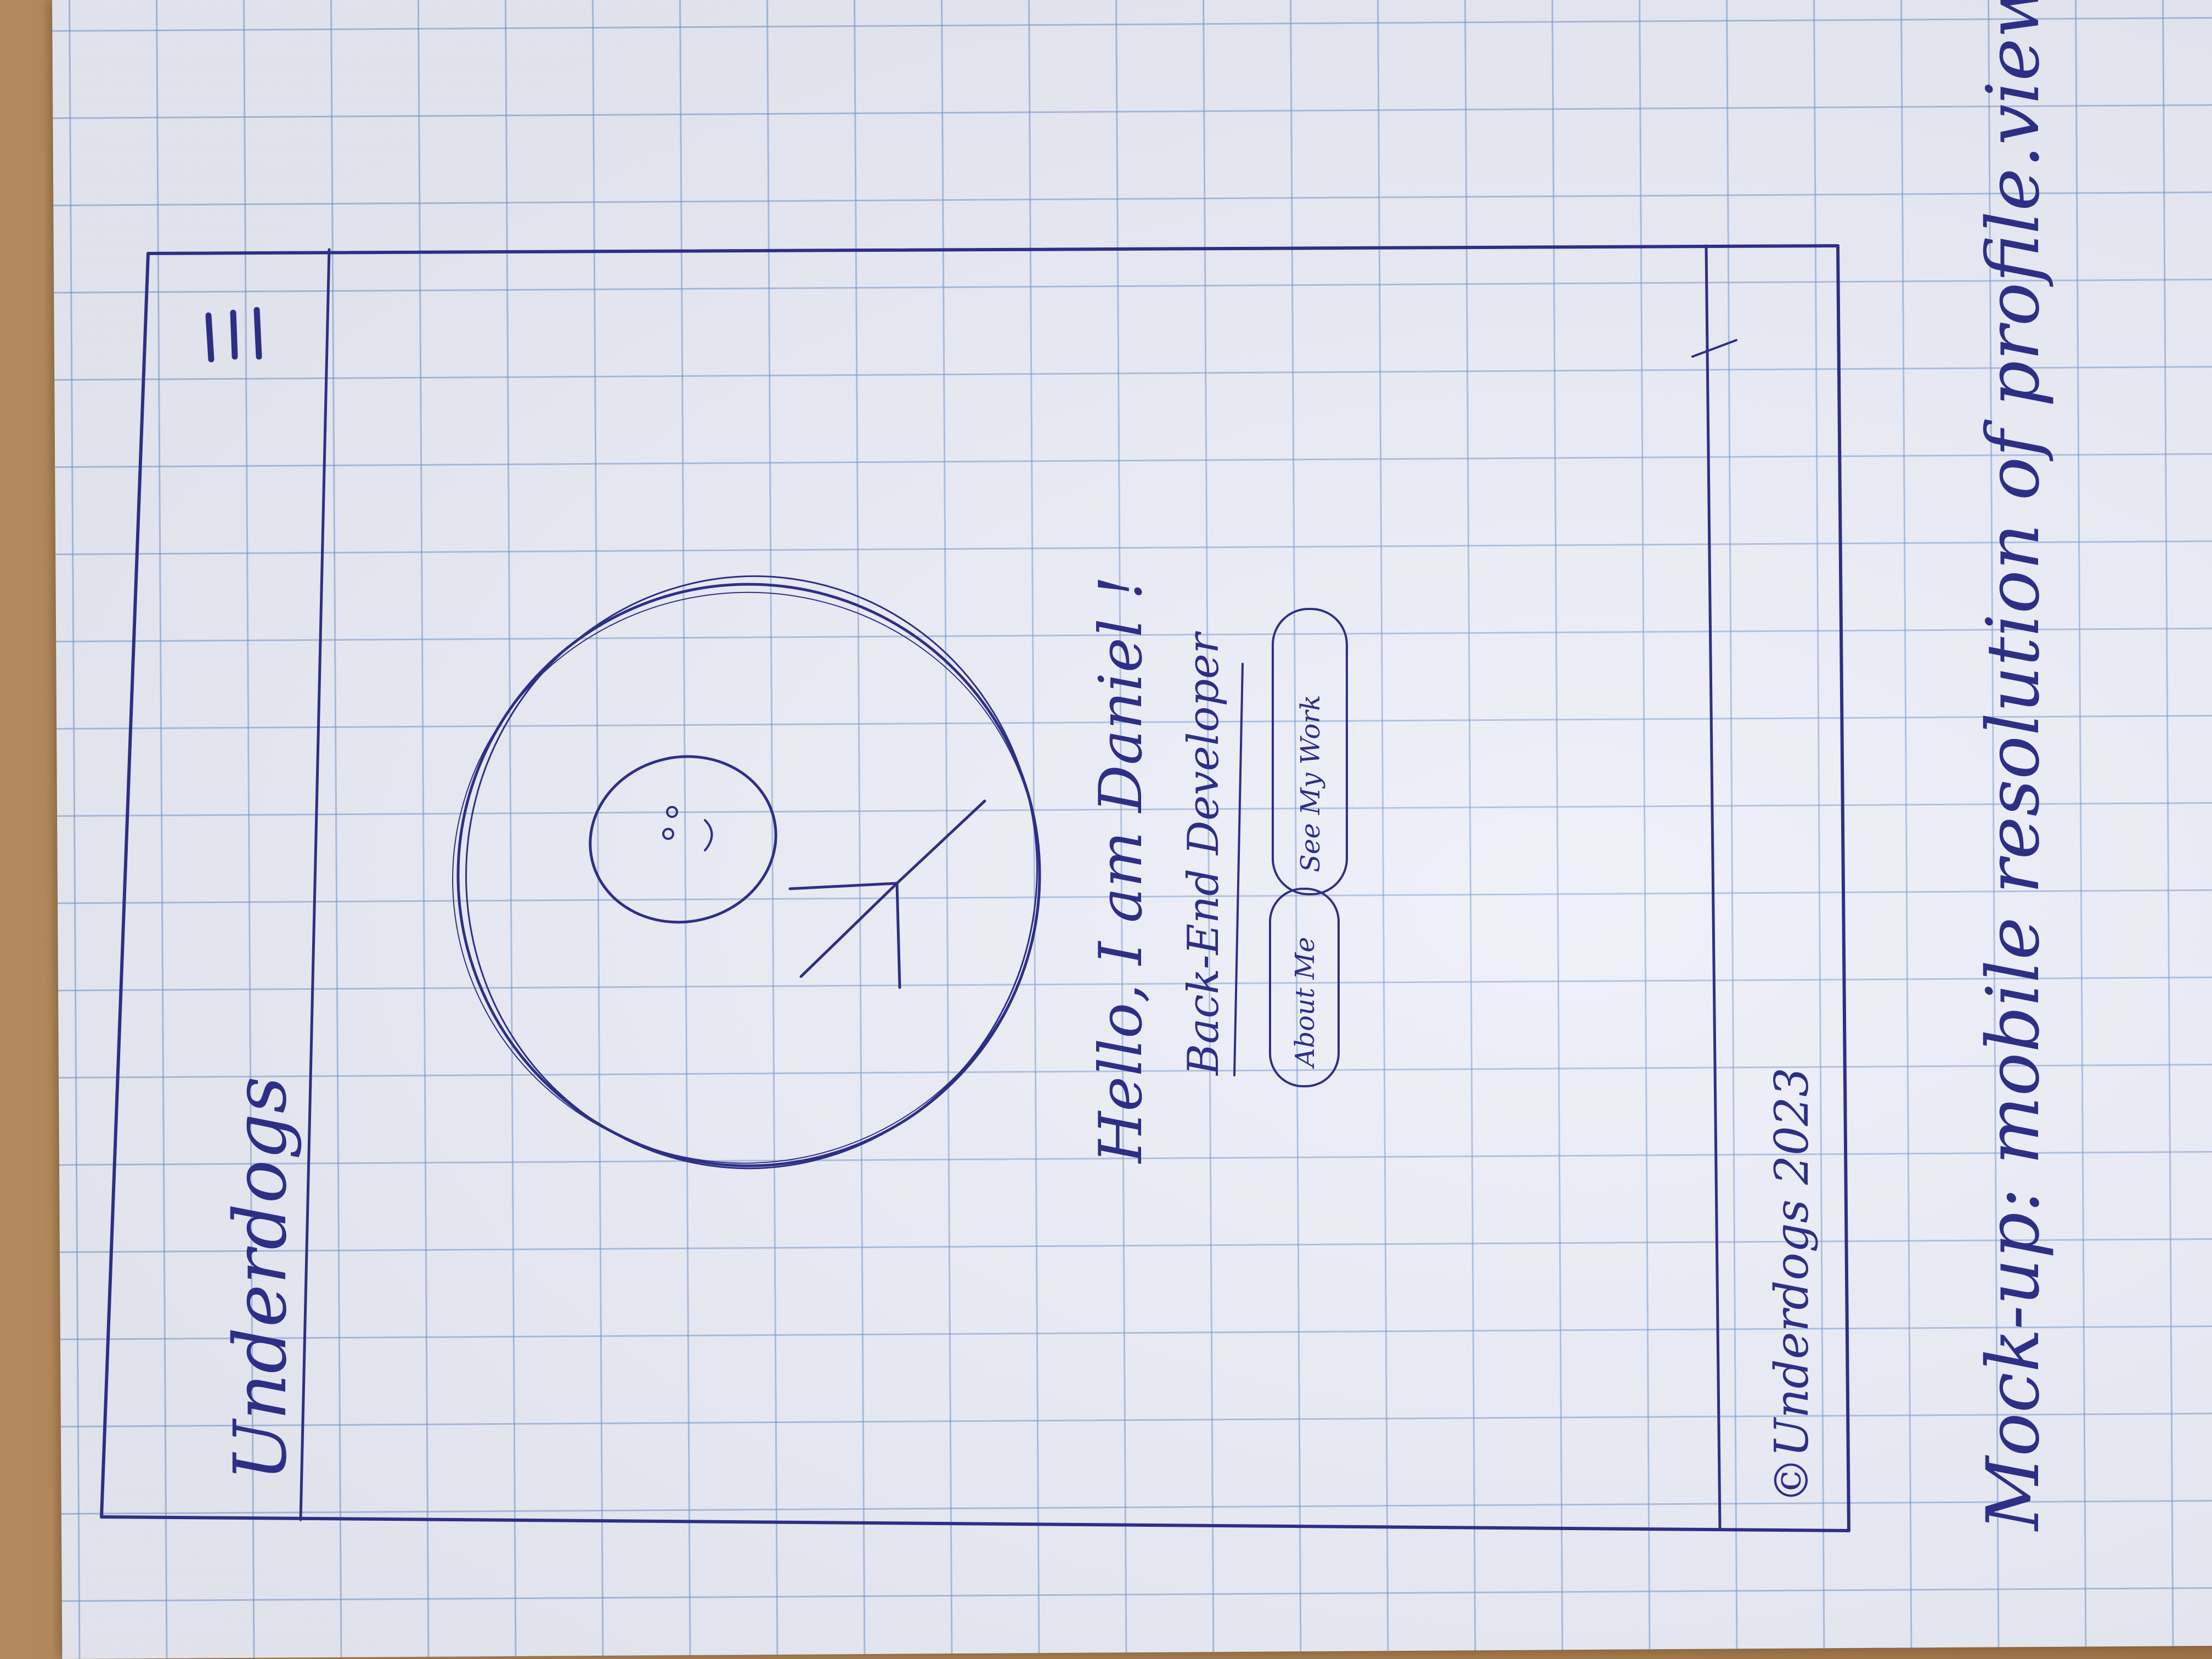 This screenshot has height=1659, width=2212. Describe the element at coordinates (254, 894) in the screenshot. I see `header-bar: Underdogs` at that location.